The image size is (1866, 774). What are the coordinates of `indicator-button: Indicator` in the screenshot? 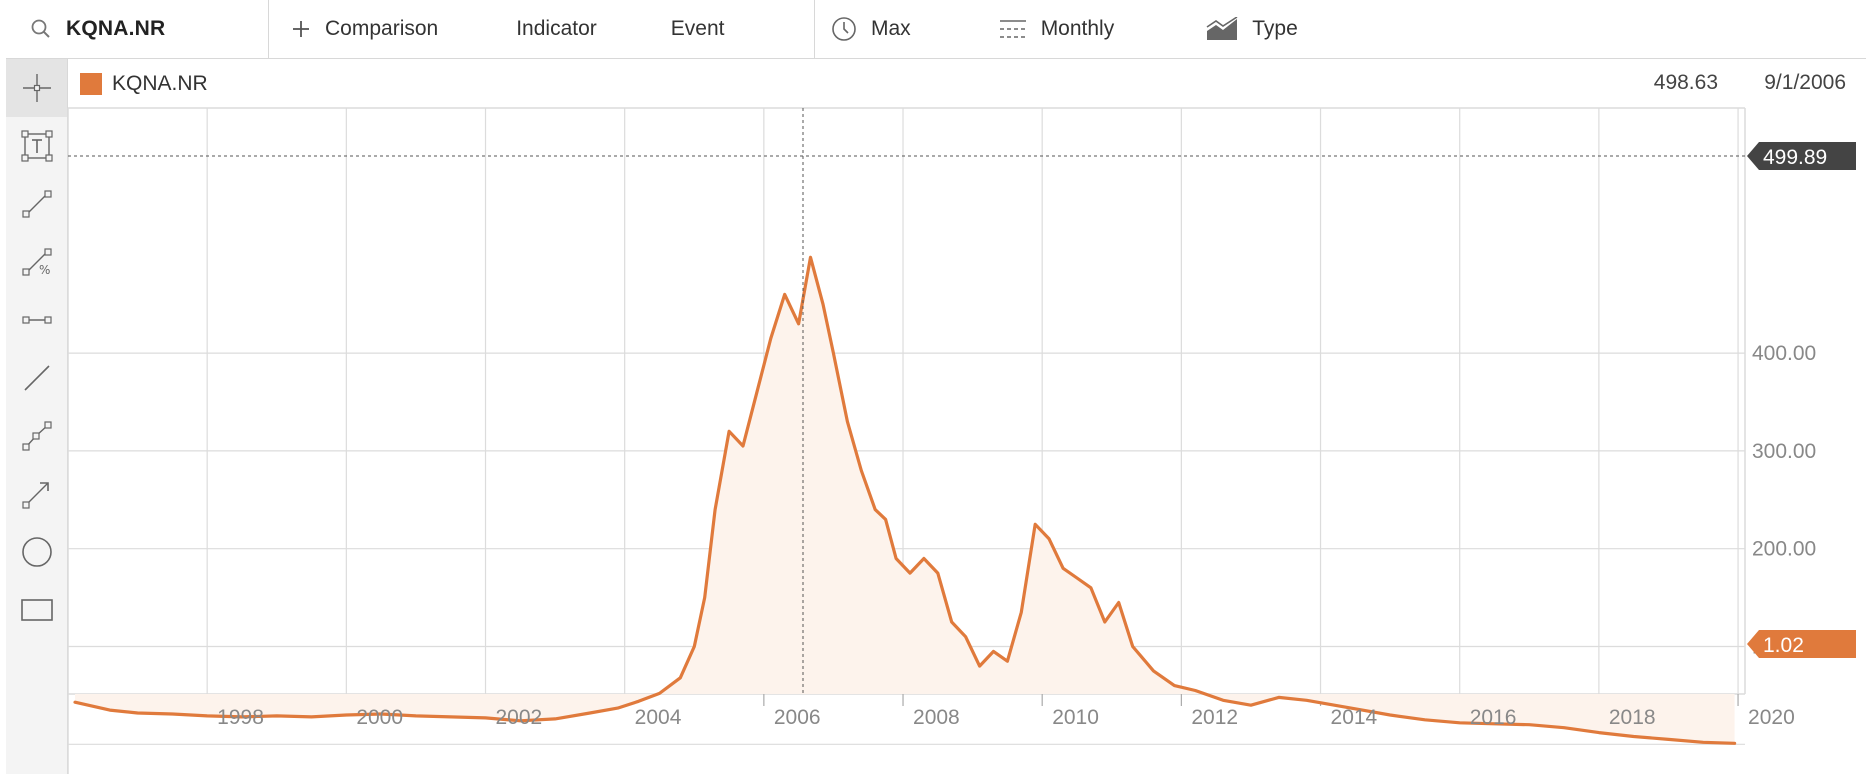 It's located at (556, 29).